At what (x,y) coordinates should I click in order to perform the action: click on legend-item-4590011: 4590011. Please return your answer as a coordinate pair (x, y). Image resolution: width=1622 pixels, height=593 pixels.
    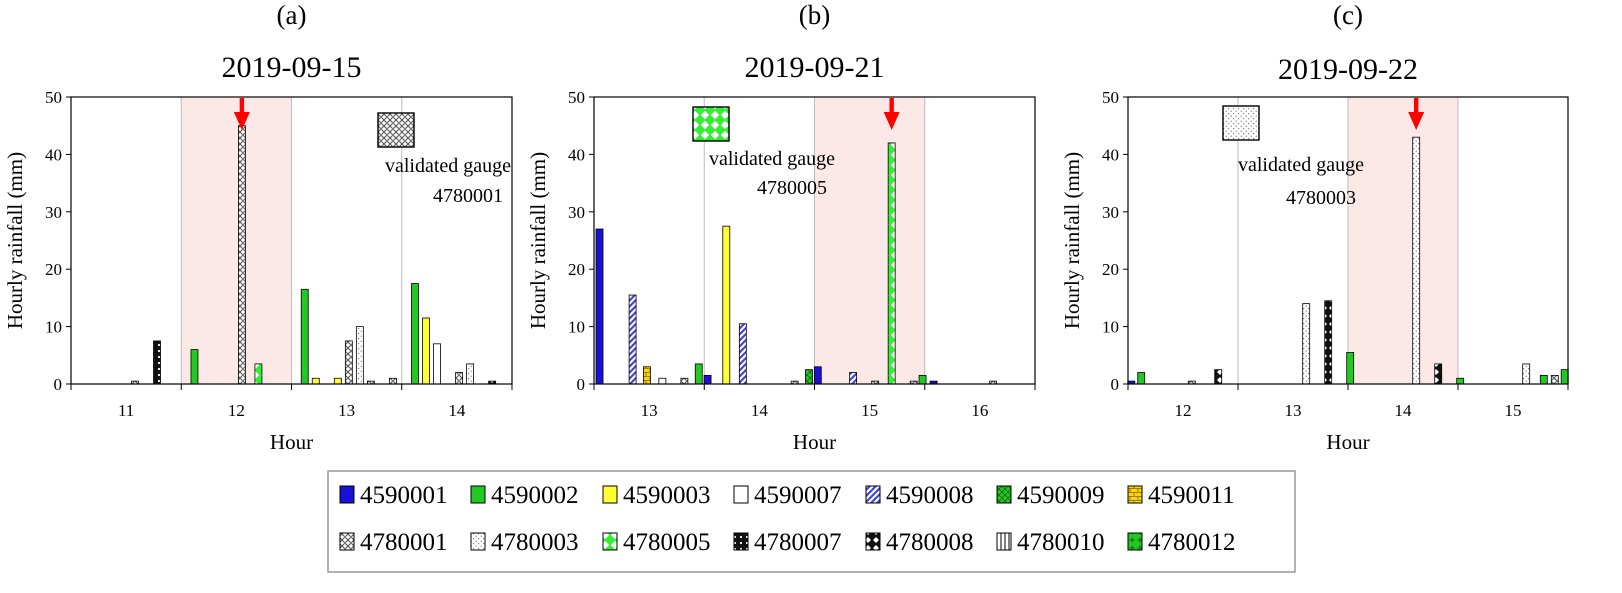
    Looking at the image, I should click on (1181, 495).